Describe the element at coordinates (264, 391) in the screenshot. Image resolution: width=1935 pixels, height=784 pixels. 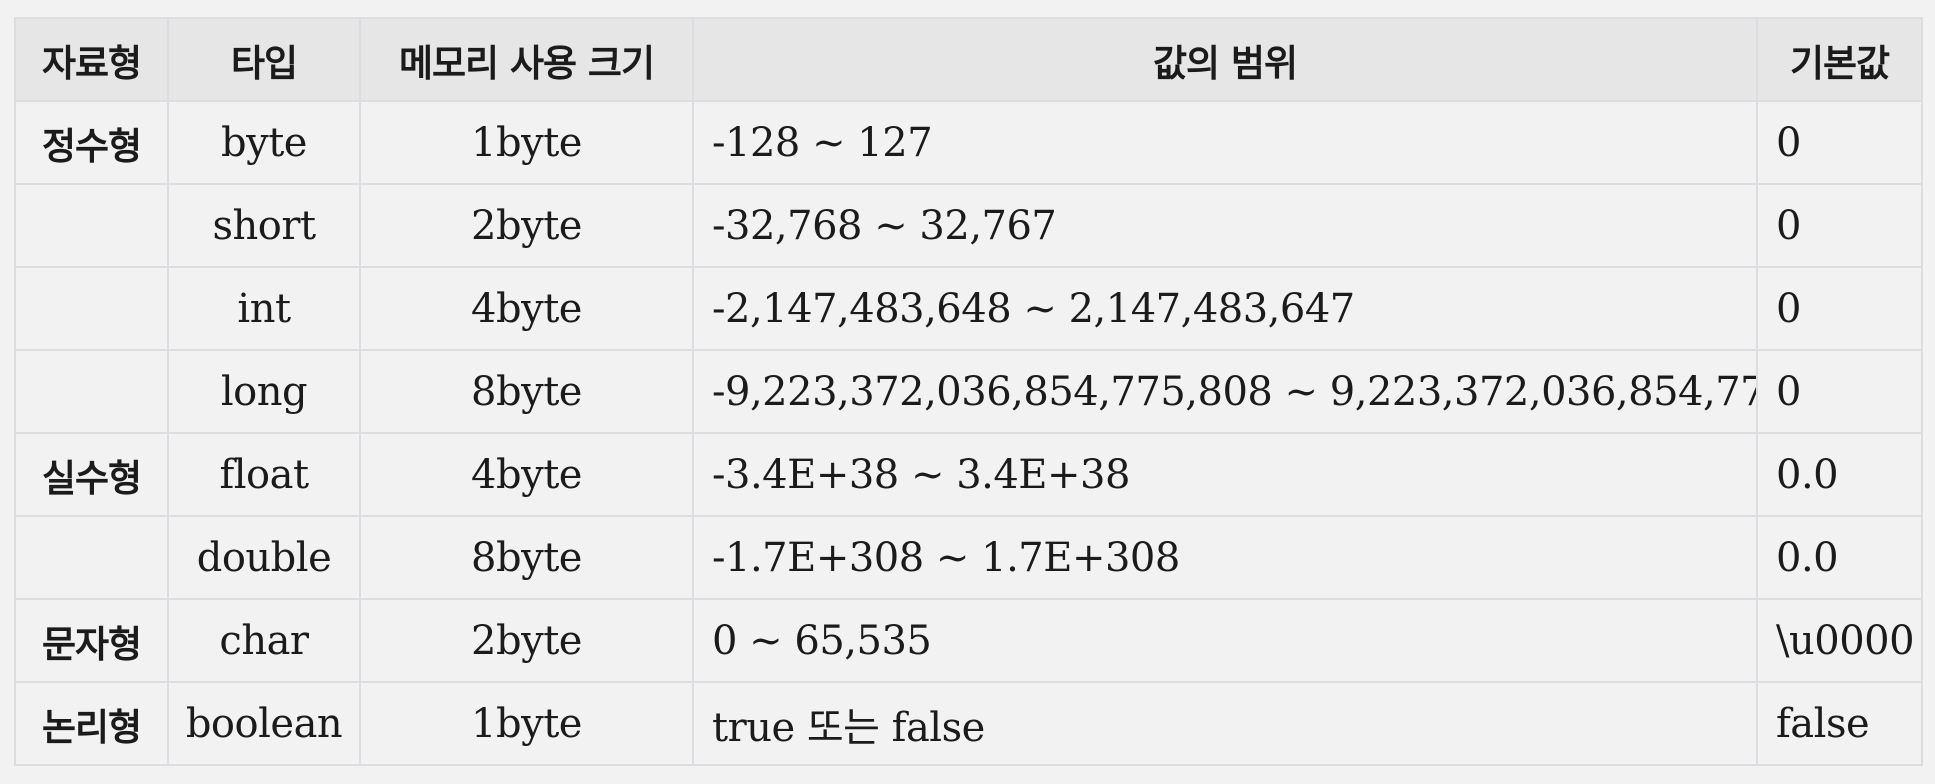
I see `row-type: long` at that location.